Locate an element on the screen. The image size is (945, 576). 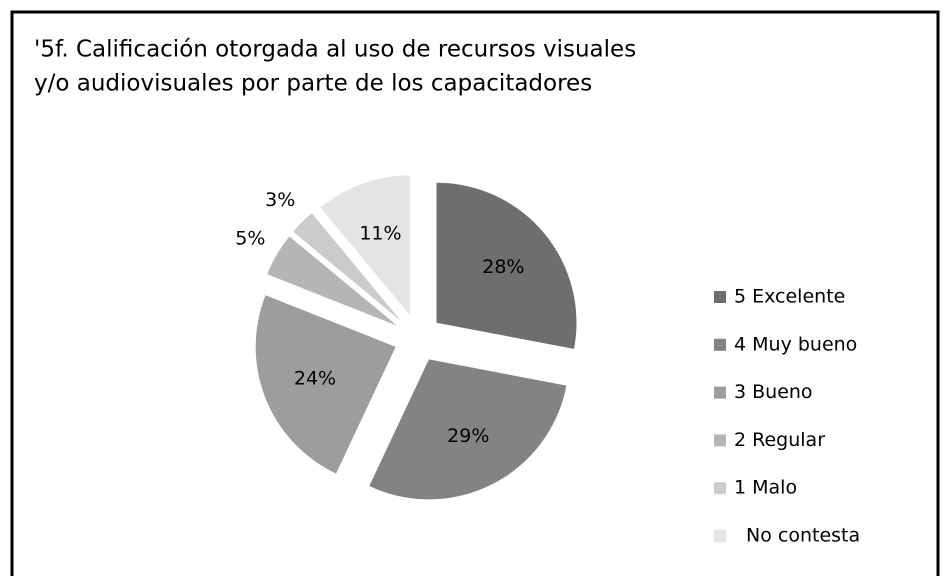
data-label: 24% is located at coordinates (315, 378).